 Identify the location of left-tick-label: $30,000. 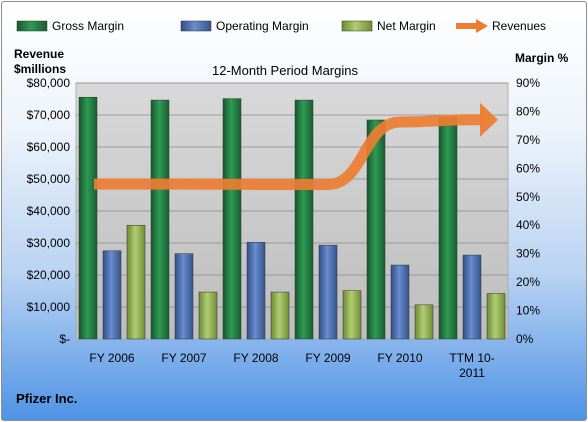
(49, 243).